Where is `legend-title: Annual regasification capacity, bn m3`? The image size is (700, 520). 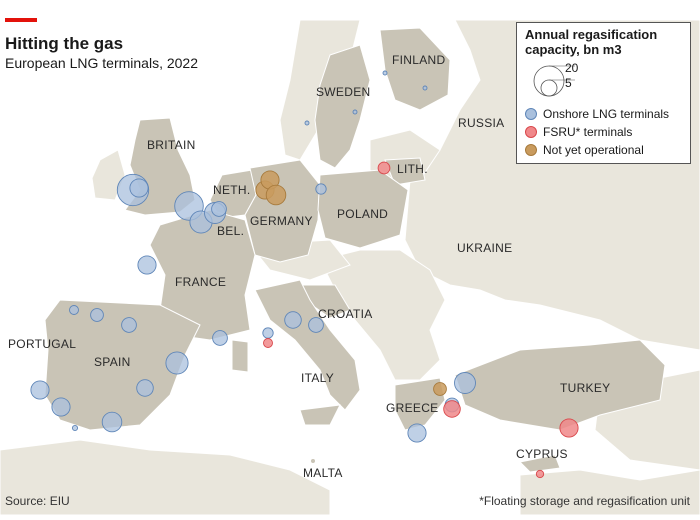 legend-title: Annual regasification capacity, bn m3 is located at coordinates (591, 42).